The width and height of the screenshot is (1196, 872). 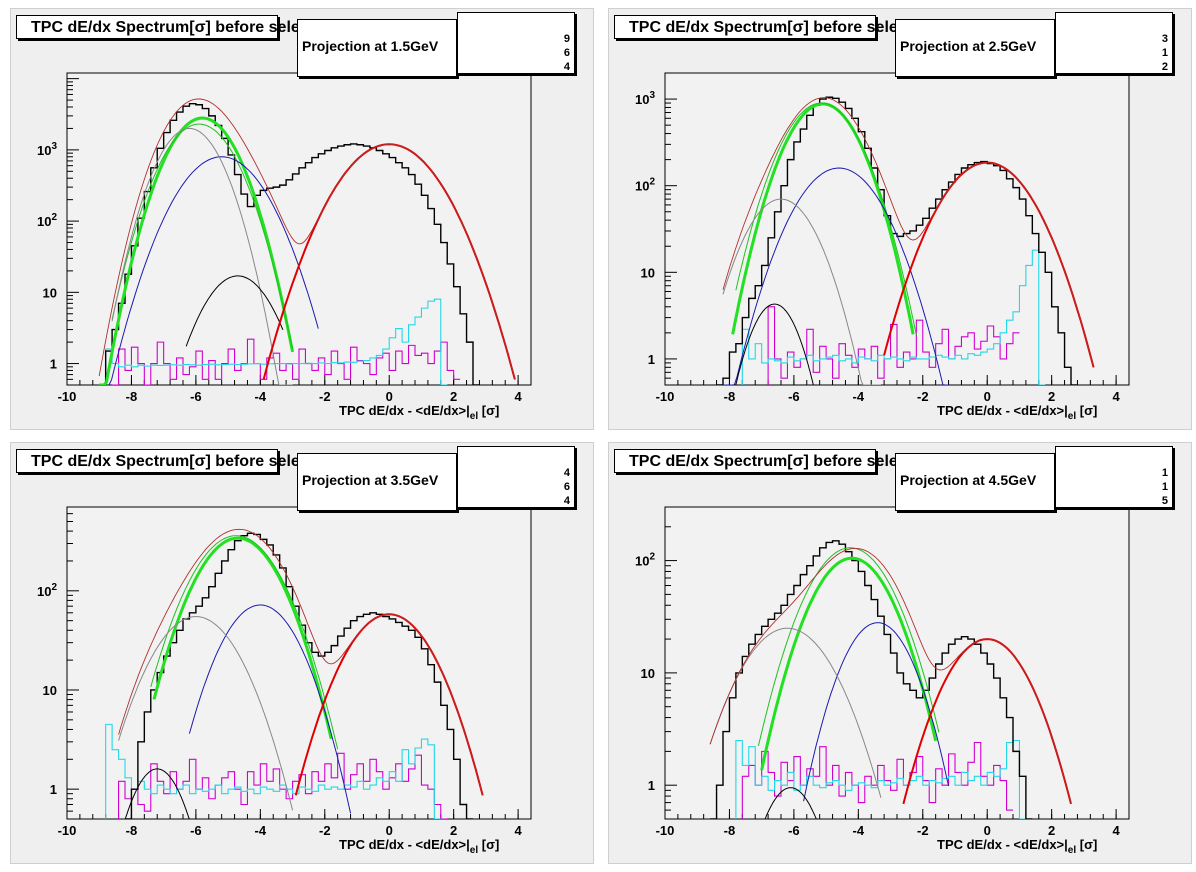 I want to click on plot-title: TPC dE/dx Spectrum[σ] before selection, so click(x=775, y=461).